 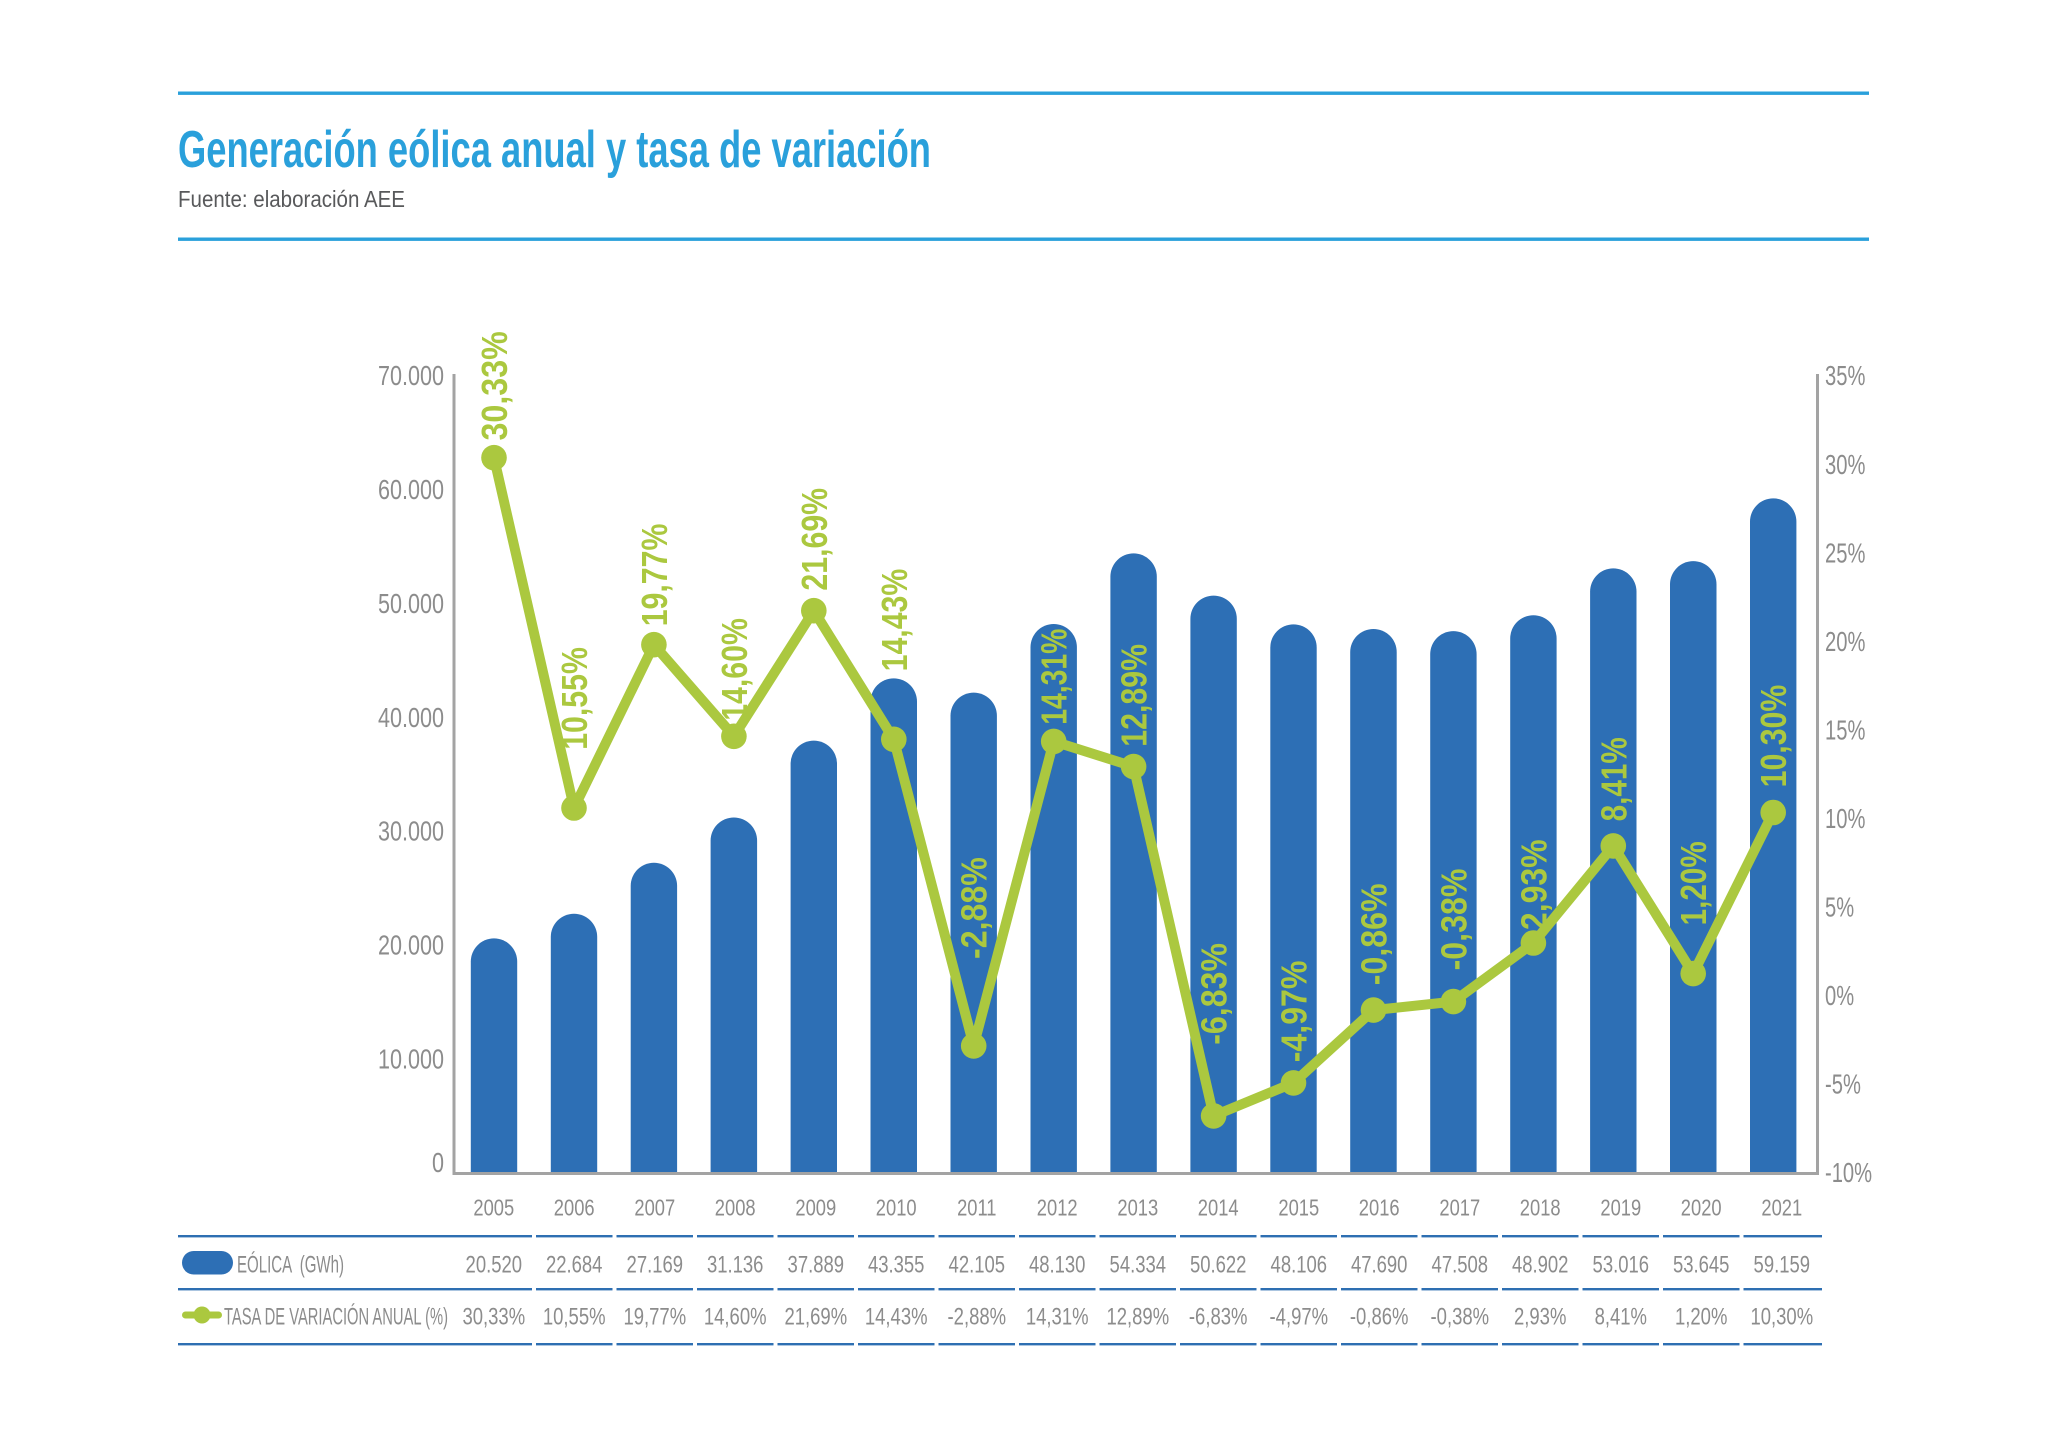 I want to click on svg-text: 2005, so click(x=493, y=1208).